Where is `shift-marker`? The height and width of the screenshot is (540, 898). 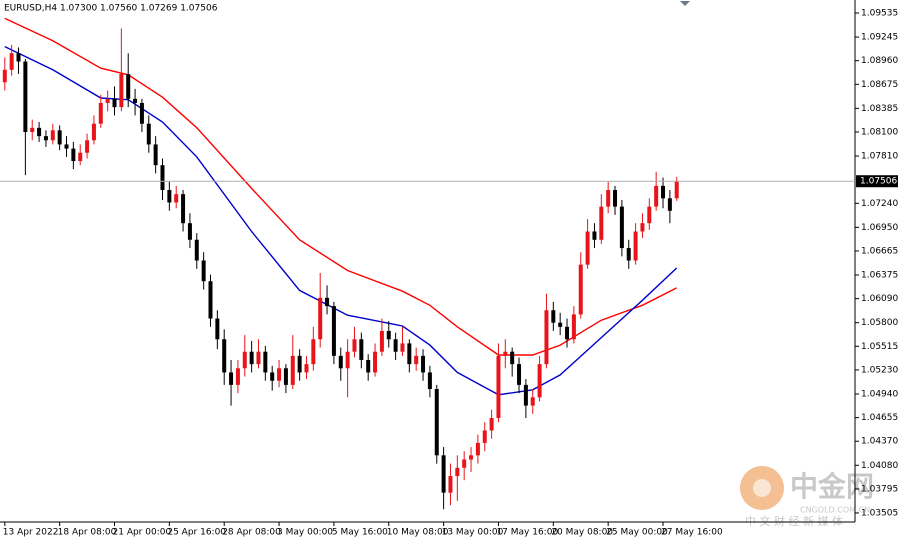
shift-marker is located at coordinates (685, 3).